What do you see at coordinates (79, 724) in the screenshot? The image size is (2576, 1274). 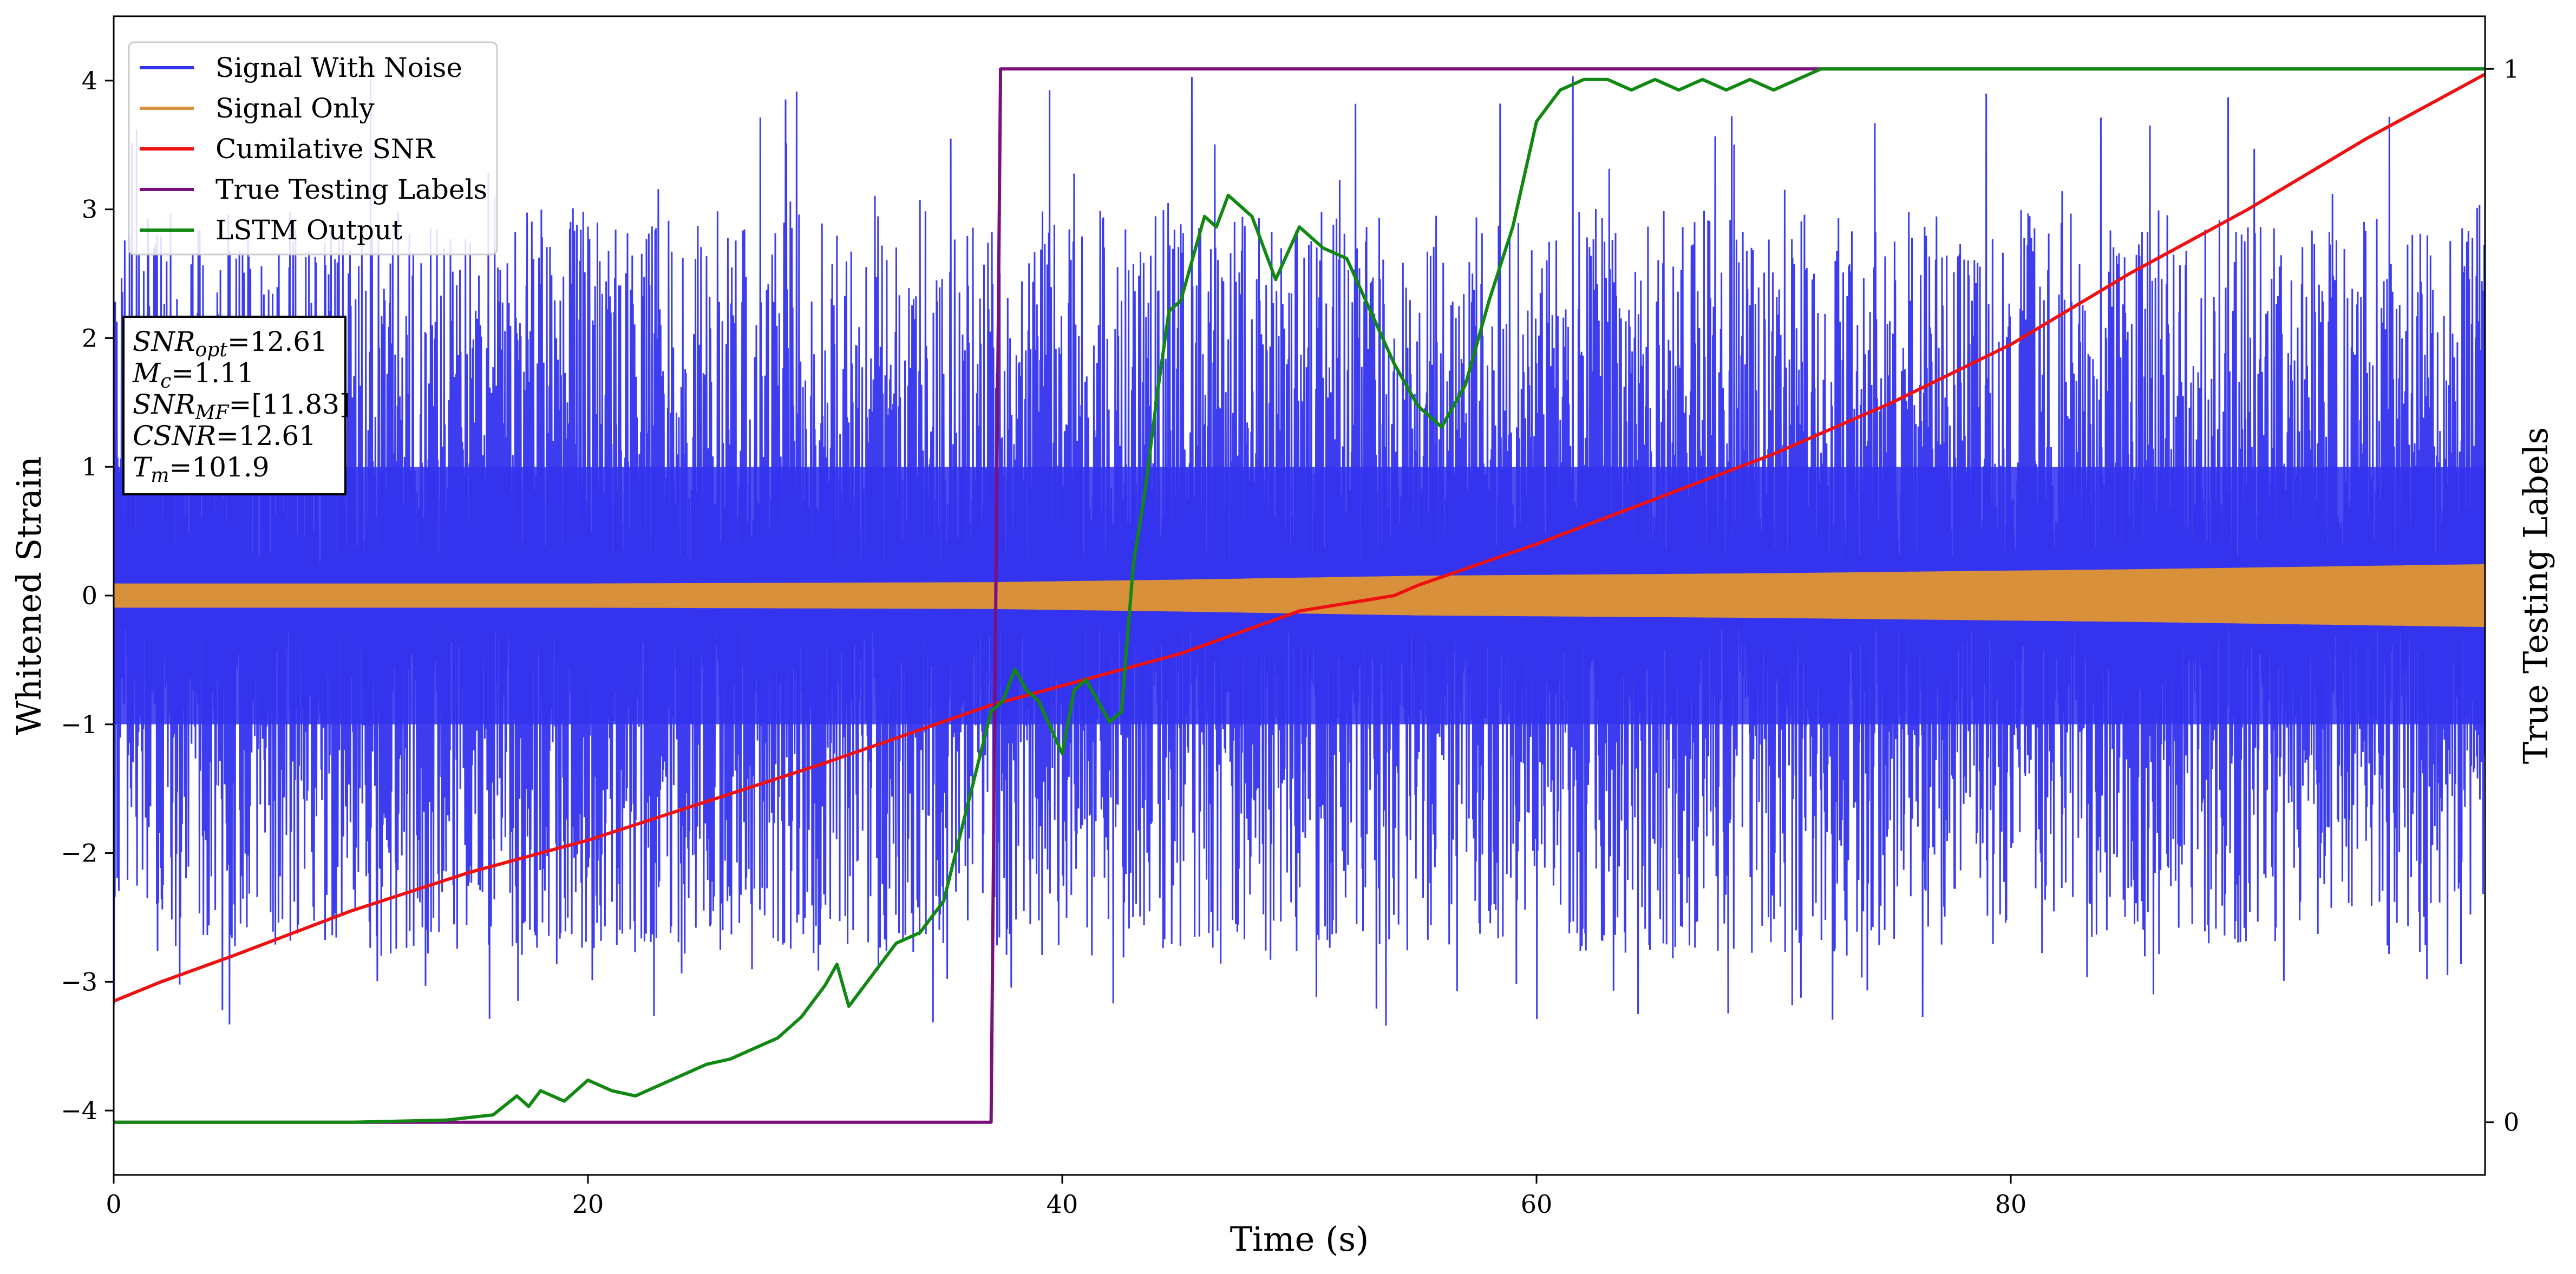 I see `y-tick-label: −1` at bounding box center [79, 724].